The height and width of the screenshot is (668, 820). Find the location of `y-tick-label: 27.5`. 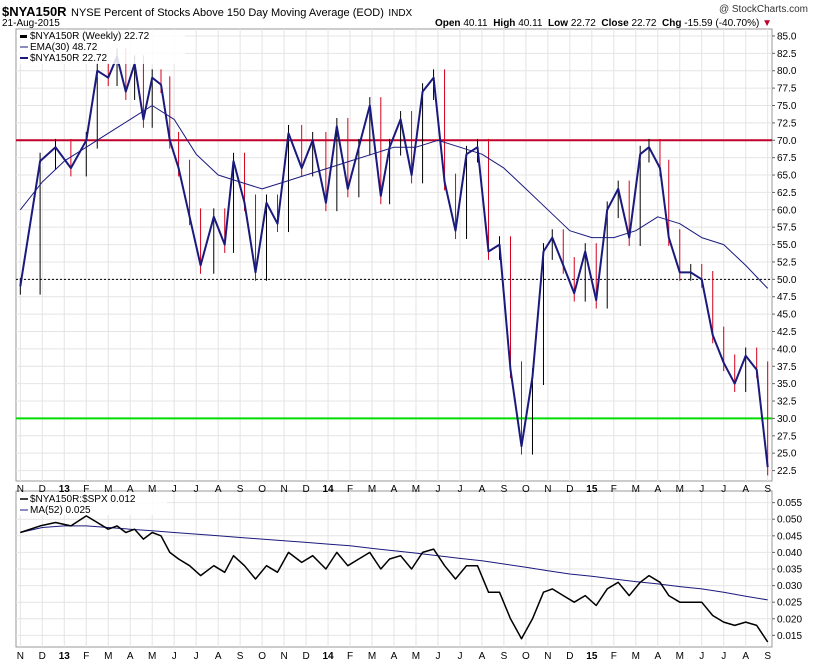

y-tick-label: 27.5 is located at coordinates (787, 436).